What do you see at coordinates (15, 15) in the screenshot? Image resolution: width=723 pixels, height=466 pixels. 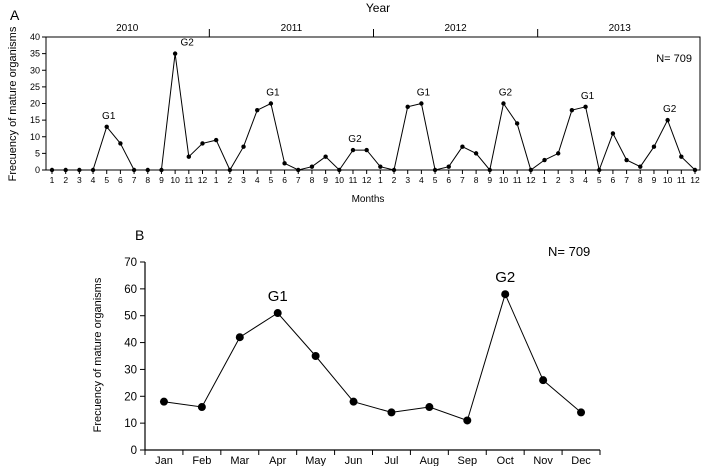 I see `panel-a-label: A` at bounding box center [15, 15].